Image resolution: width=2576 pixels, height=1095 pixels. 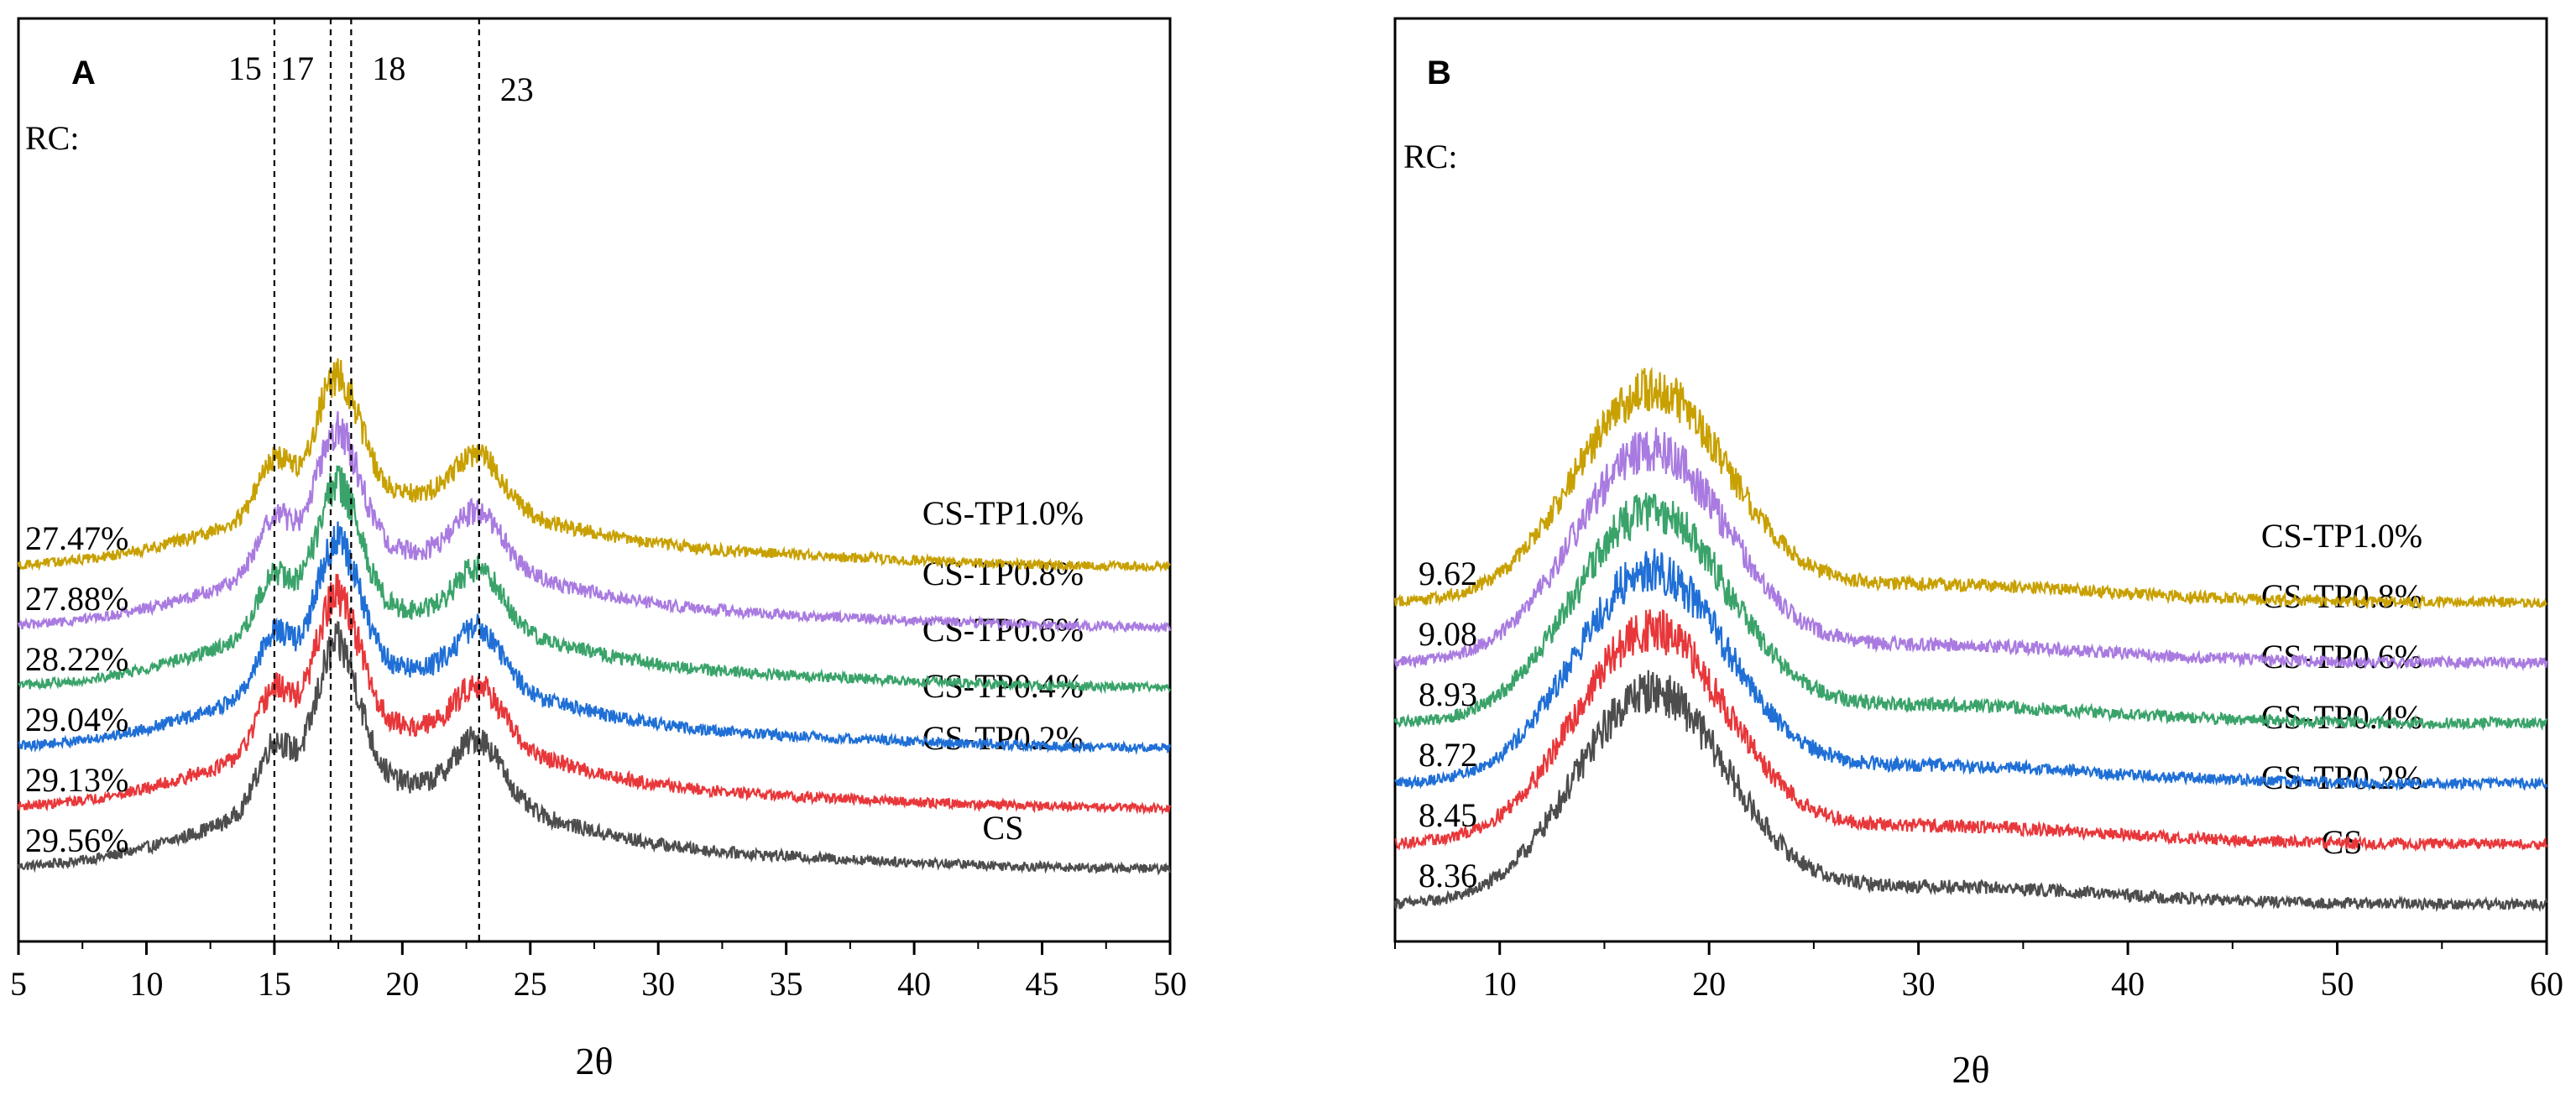 I want to click on peak-label: 17, so click(x=297, y=68).